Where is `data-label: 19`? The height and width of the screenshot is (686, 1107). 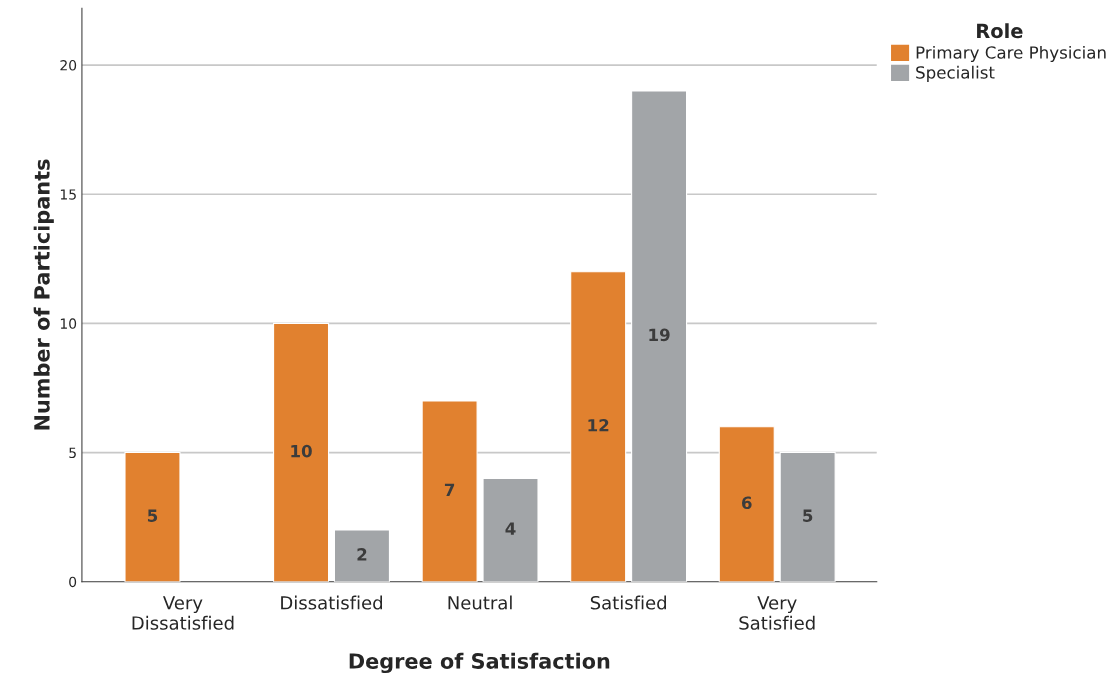 data-label: 19 is located at coordinates (659, 335).